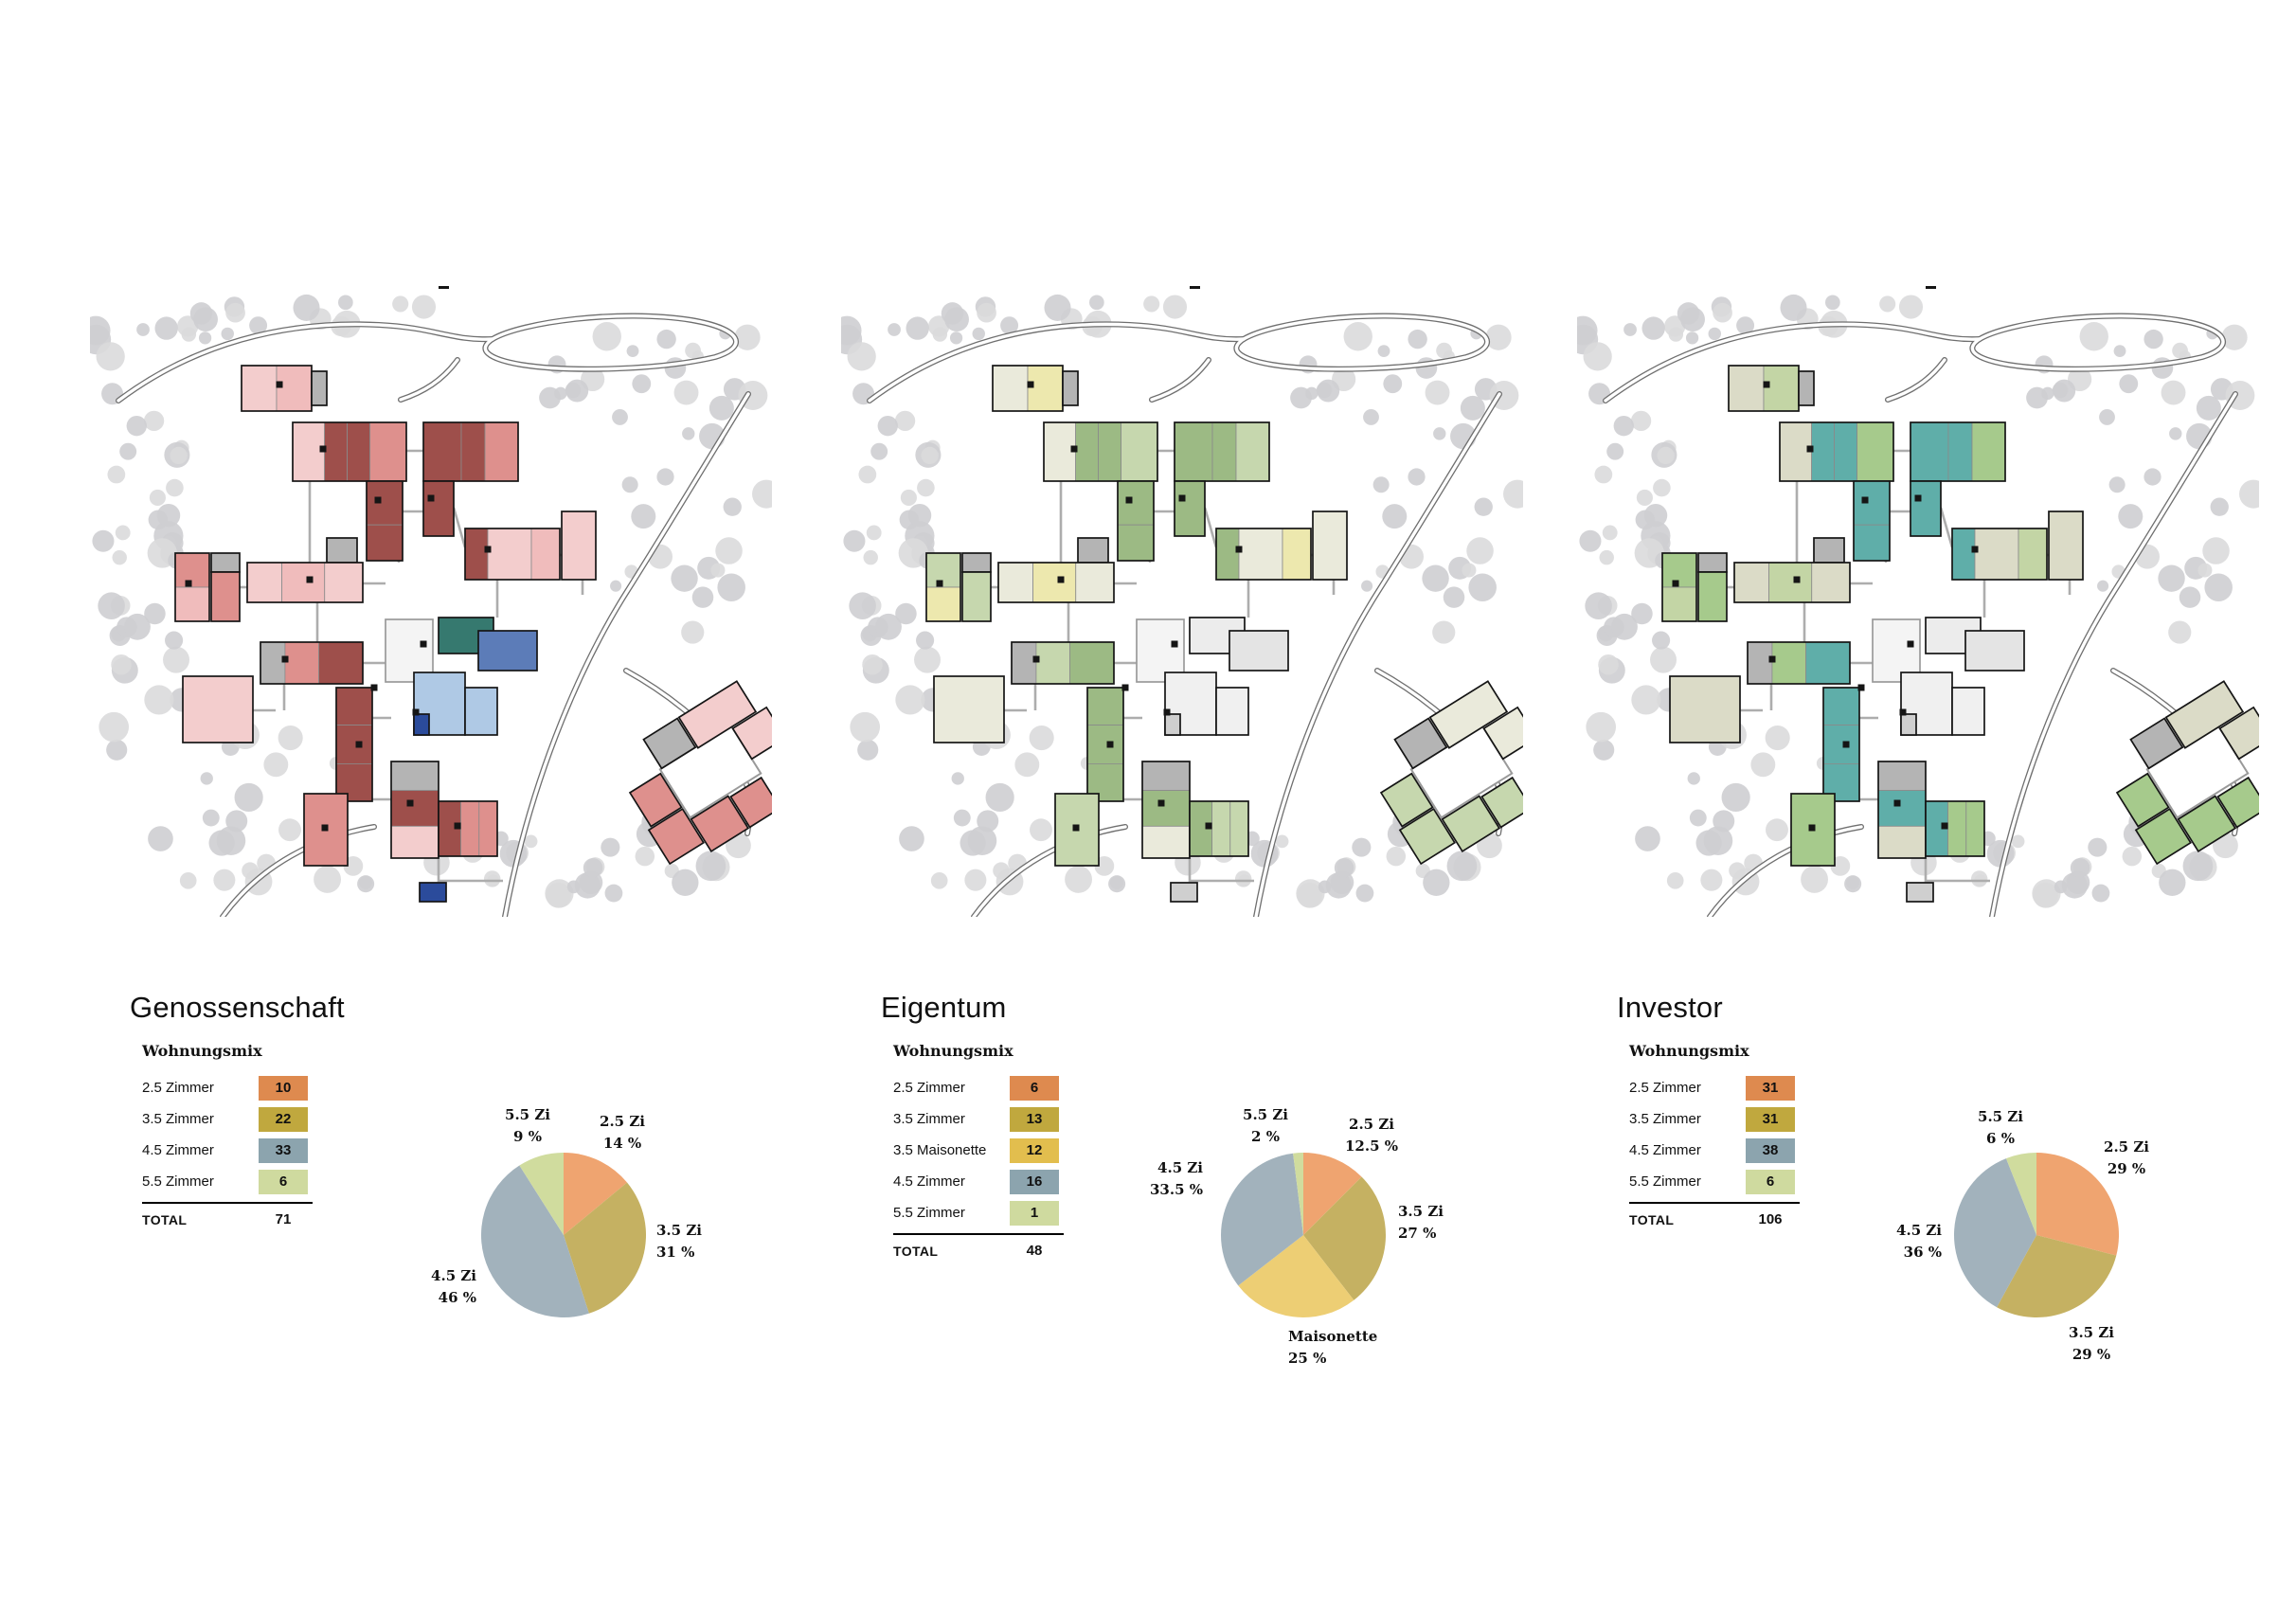  I want to click on total-value: 106, so click(1770, 1219).